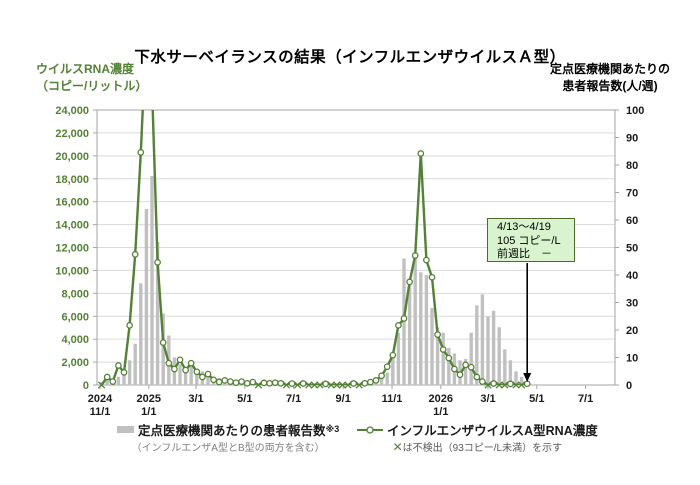  What do you see at coordinates (632, 221) in the screenshot?
I see `svg-text: 60` at bounding box center [632, 221].